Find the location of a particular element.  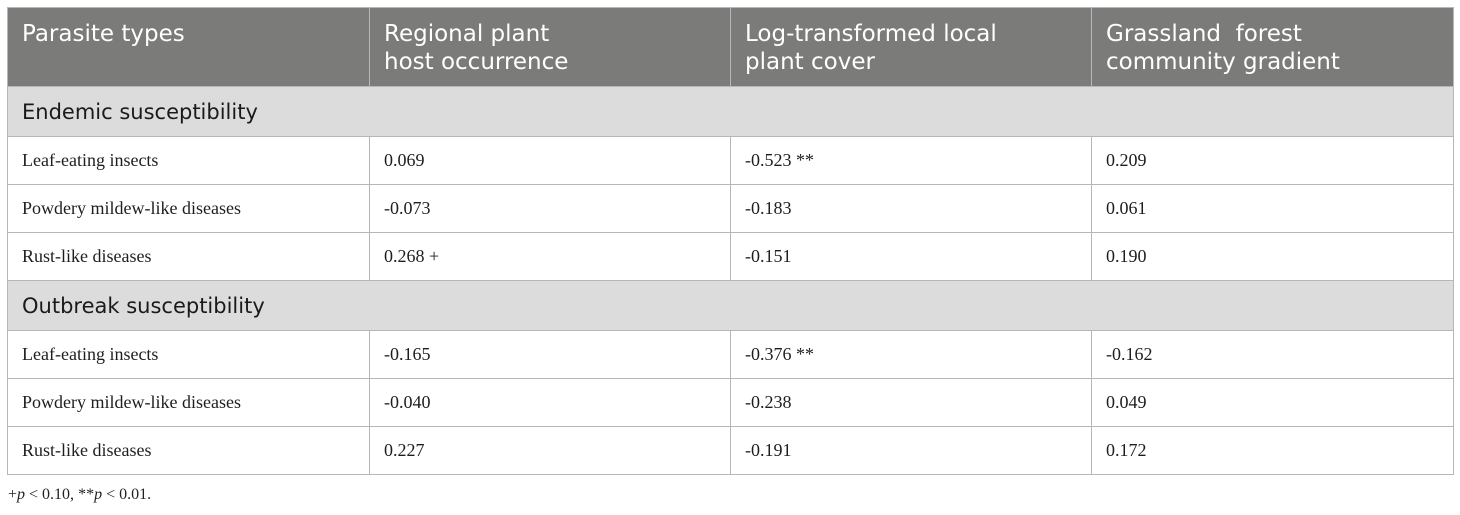

table-cell: -0.183 is located at coordinates (911, 208).